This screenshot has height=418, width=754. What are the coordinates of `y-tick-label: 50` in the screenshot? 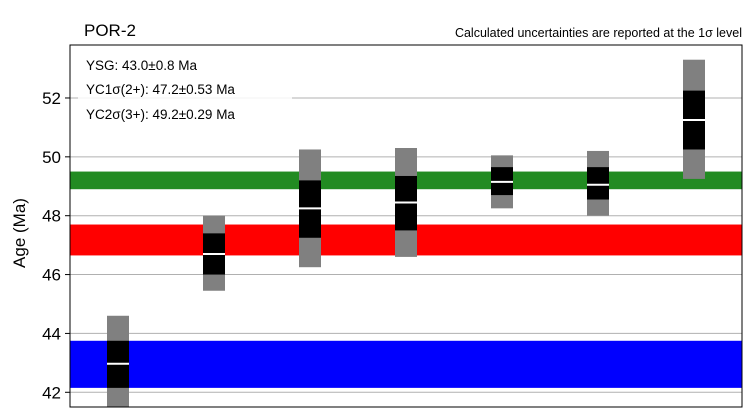 It's located at (51, 157).